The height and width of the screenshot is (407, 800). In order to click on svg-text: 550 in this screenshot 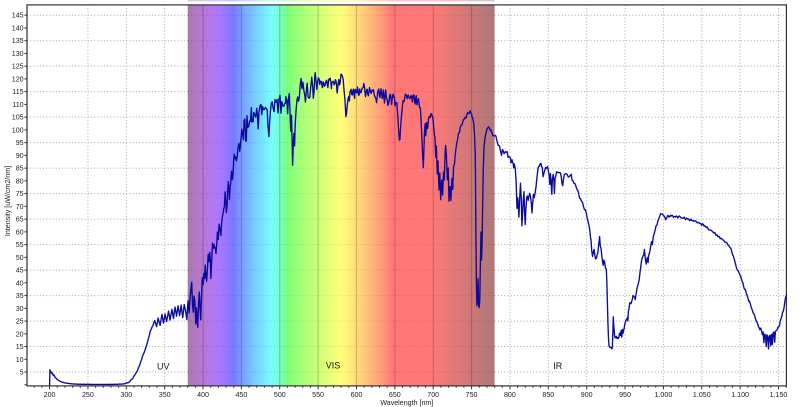, I will do `click(318, 395)`.